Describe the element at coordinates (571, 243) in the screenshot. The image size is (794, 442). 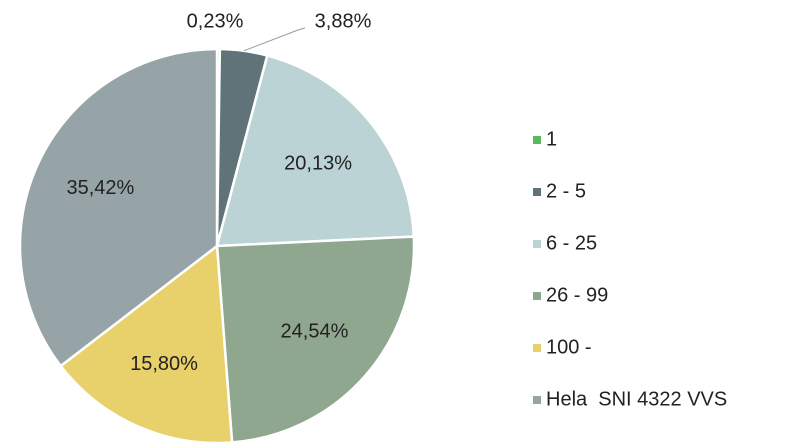
I see `legend-label: 6 - 25` at that location.